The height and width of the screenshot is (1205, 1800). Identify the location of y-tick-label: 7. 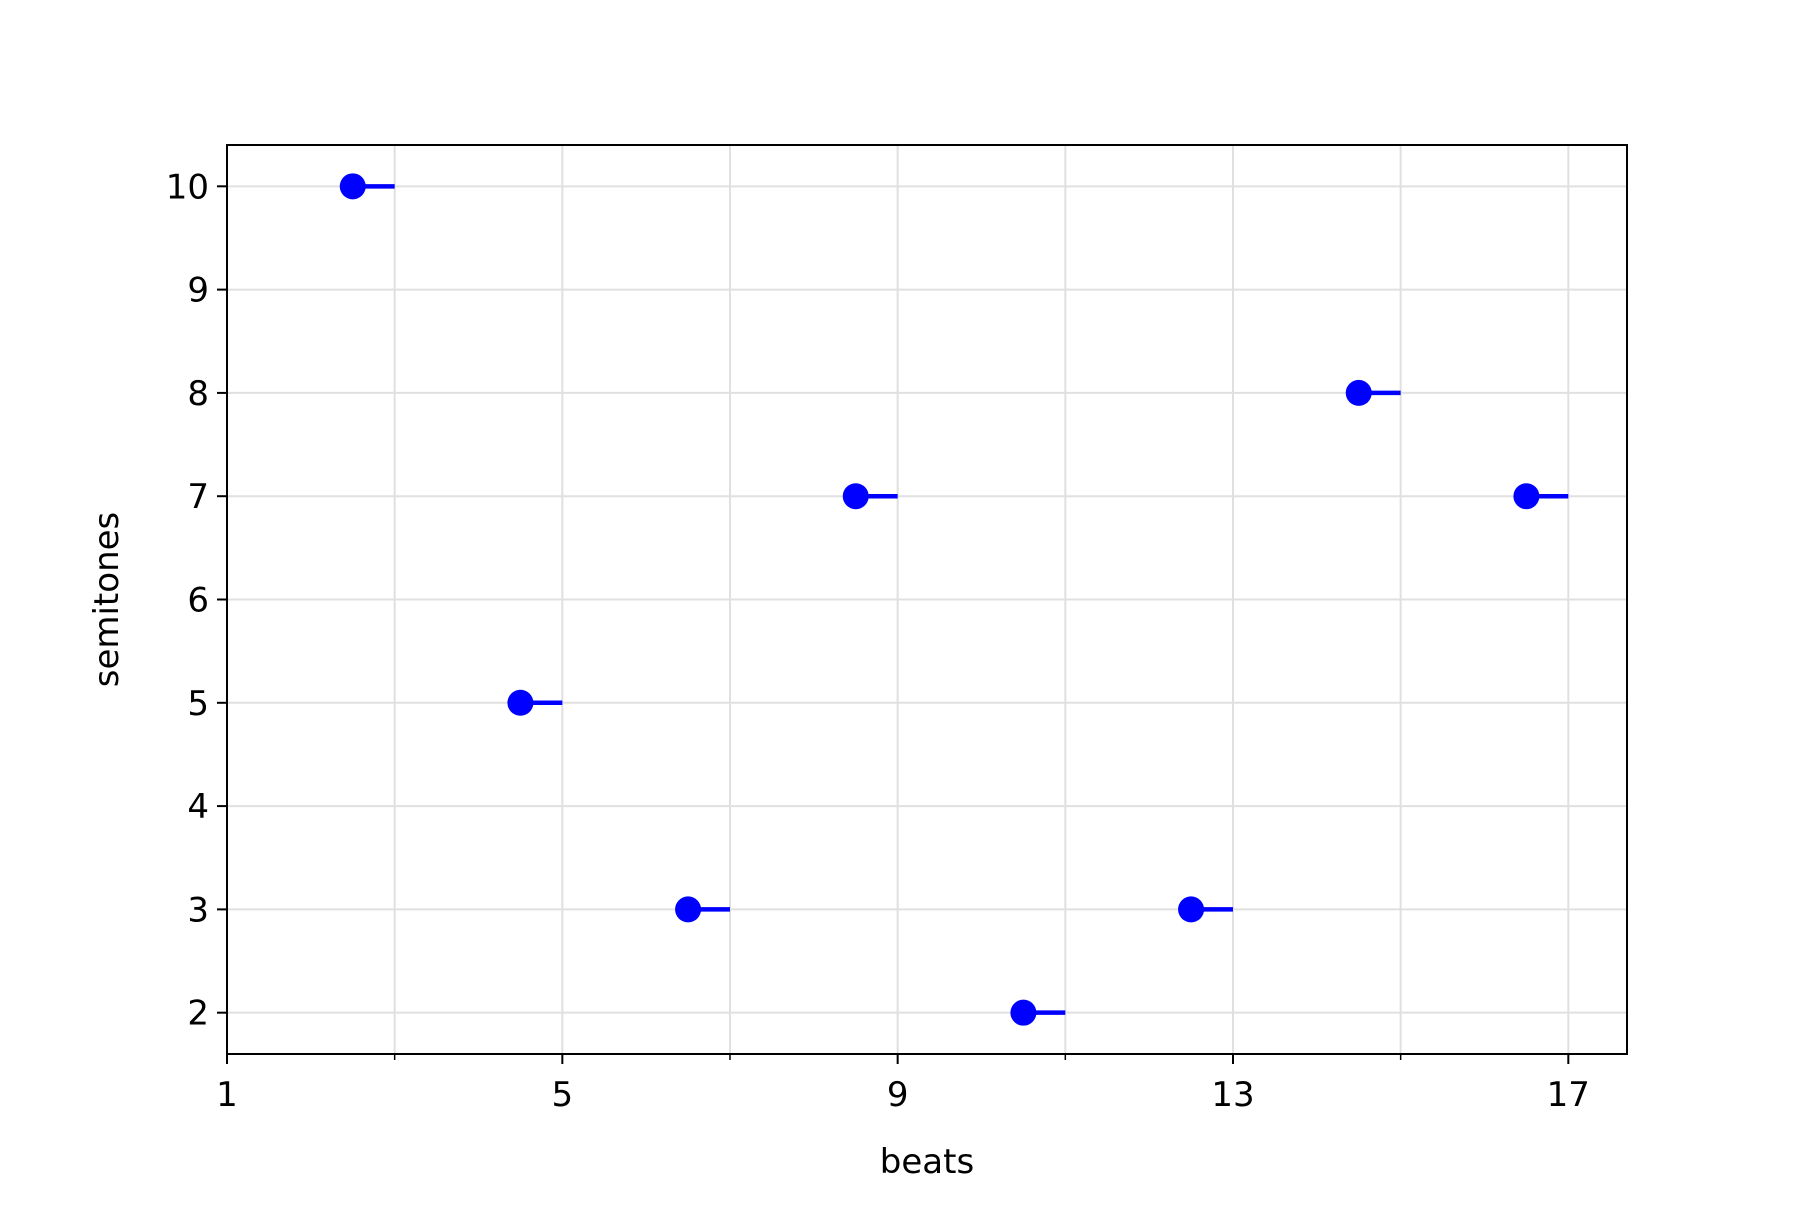
(198, 497).